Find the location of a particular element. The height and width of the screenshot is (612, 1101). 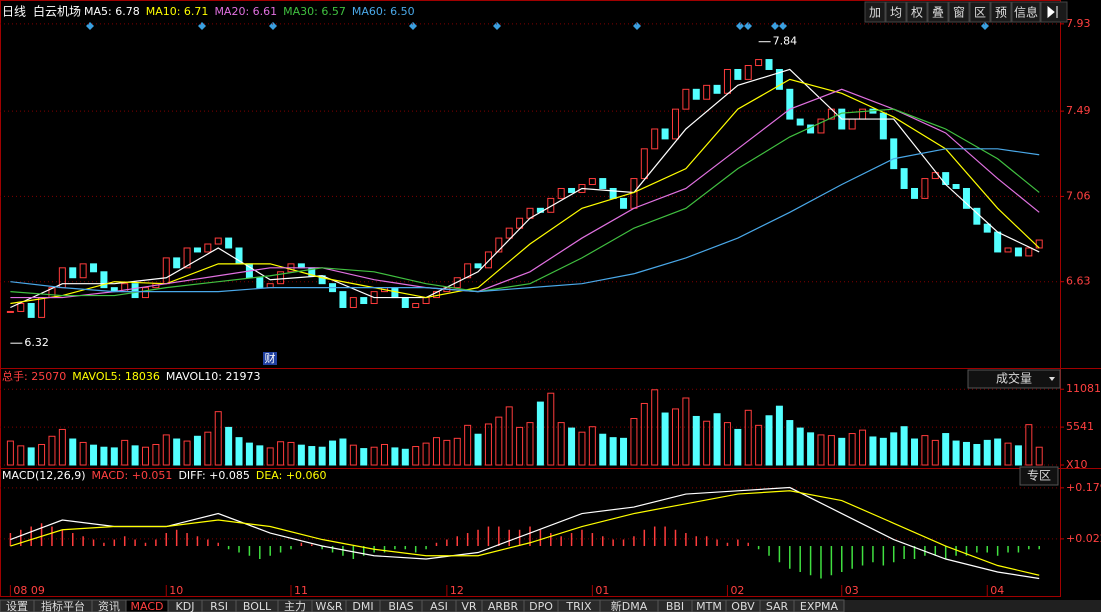

y-tick-label: +0.022 is located at coordinates (1083, 538).